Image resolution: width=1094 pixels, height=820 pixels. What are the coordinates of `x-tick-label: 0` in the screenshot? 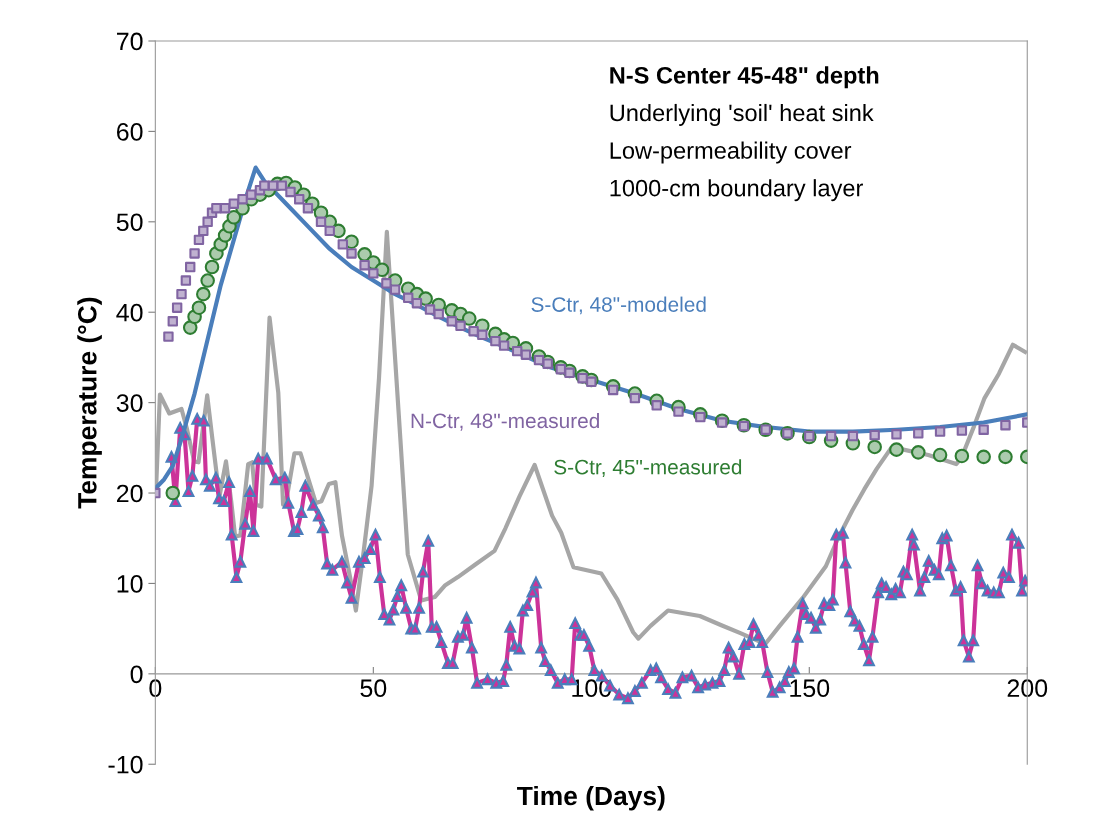 It's located at (155, 688).